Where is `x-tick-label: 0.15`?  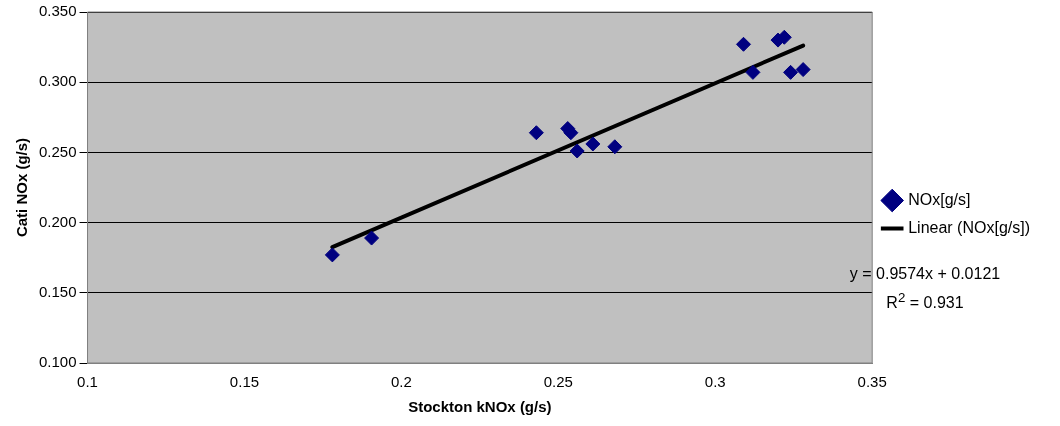 x-tick-label: 0.15 is located at coordinates (244, 382).